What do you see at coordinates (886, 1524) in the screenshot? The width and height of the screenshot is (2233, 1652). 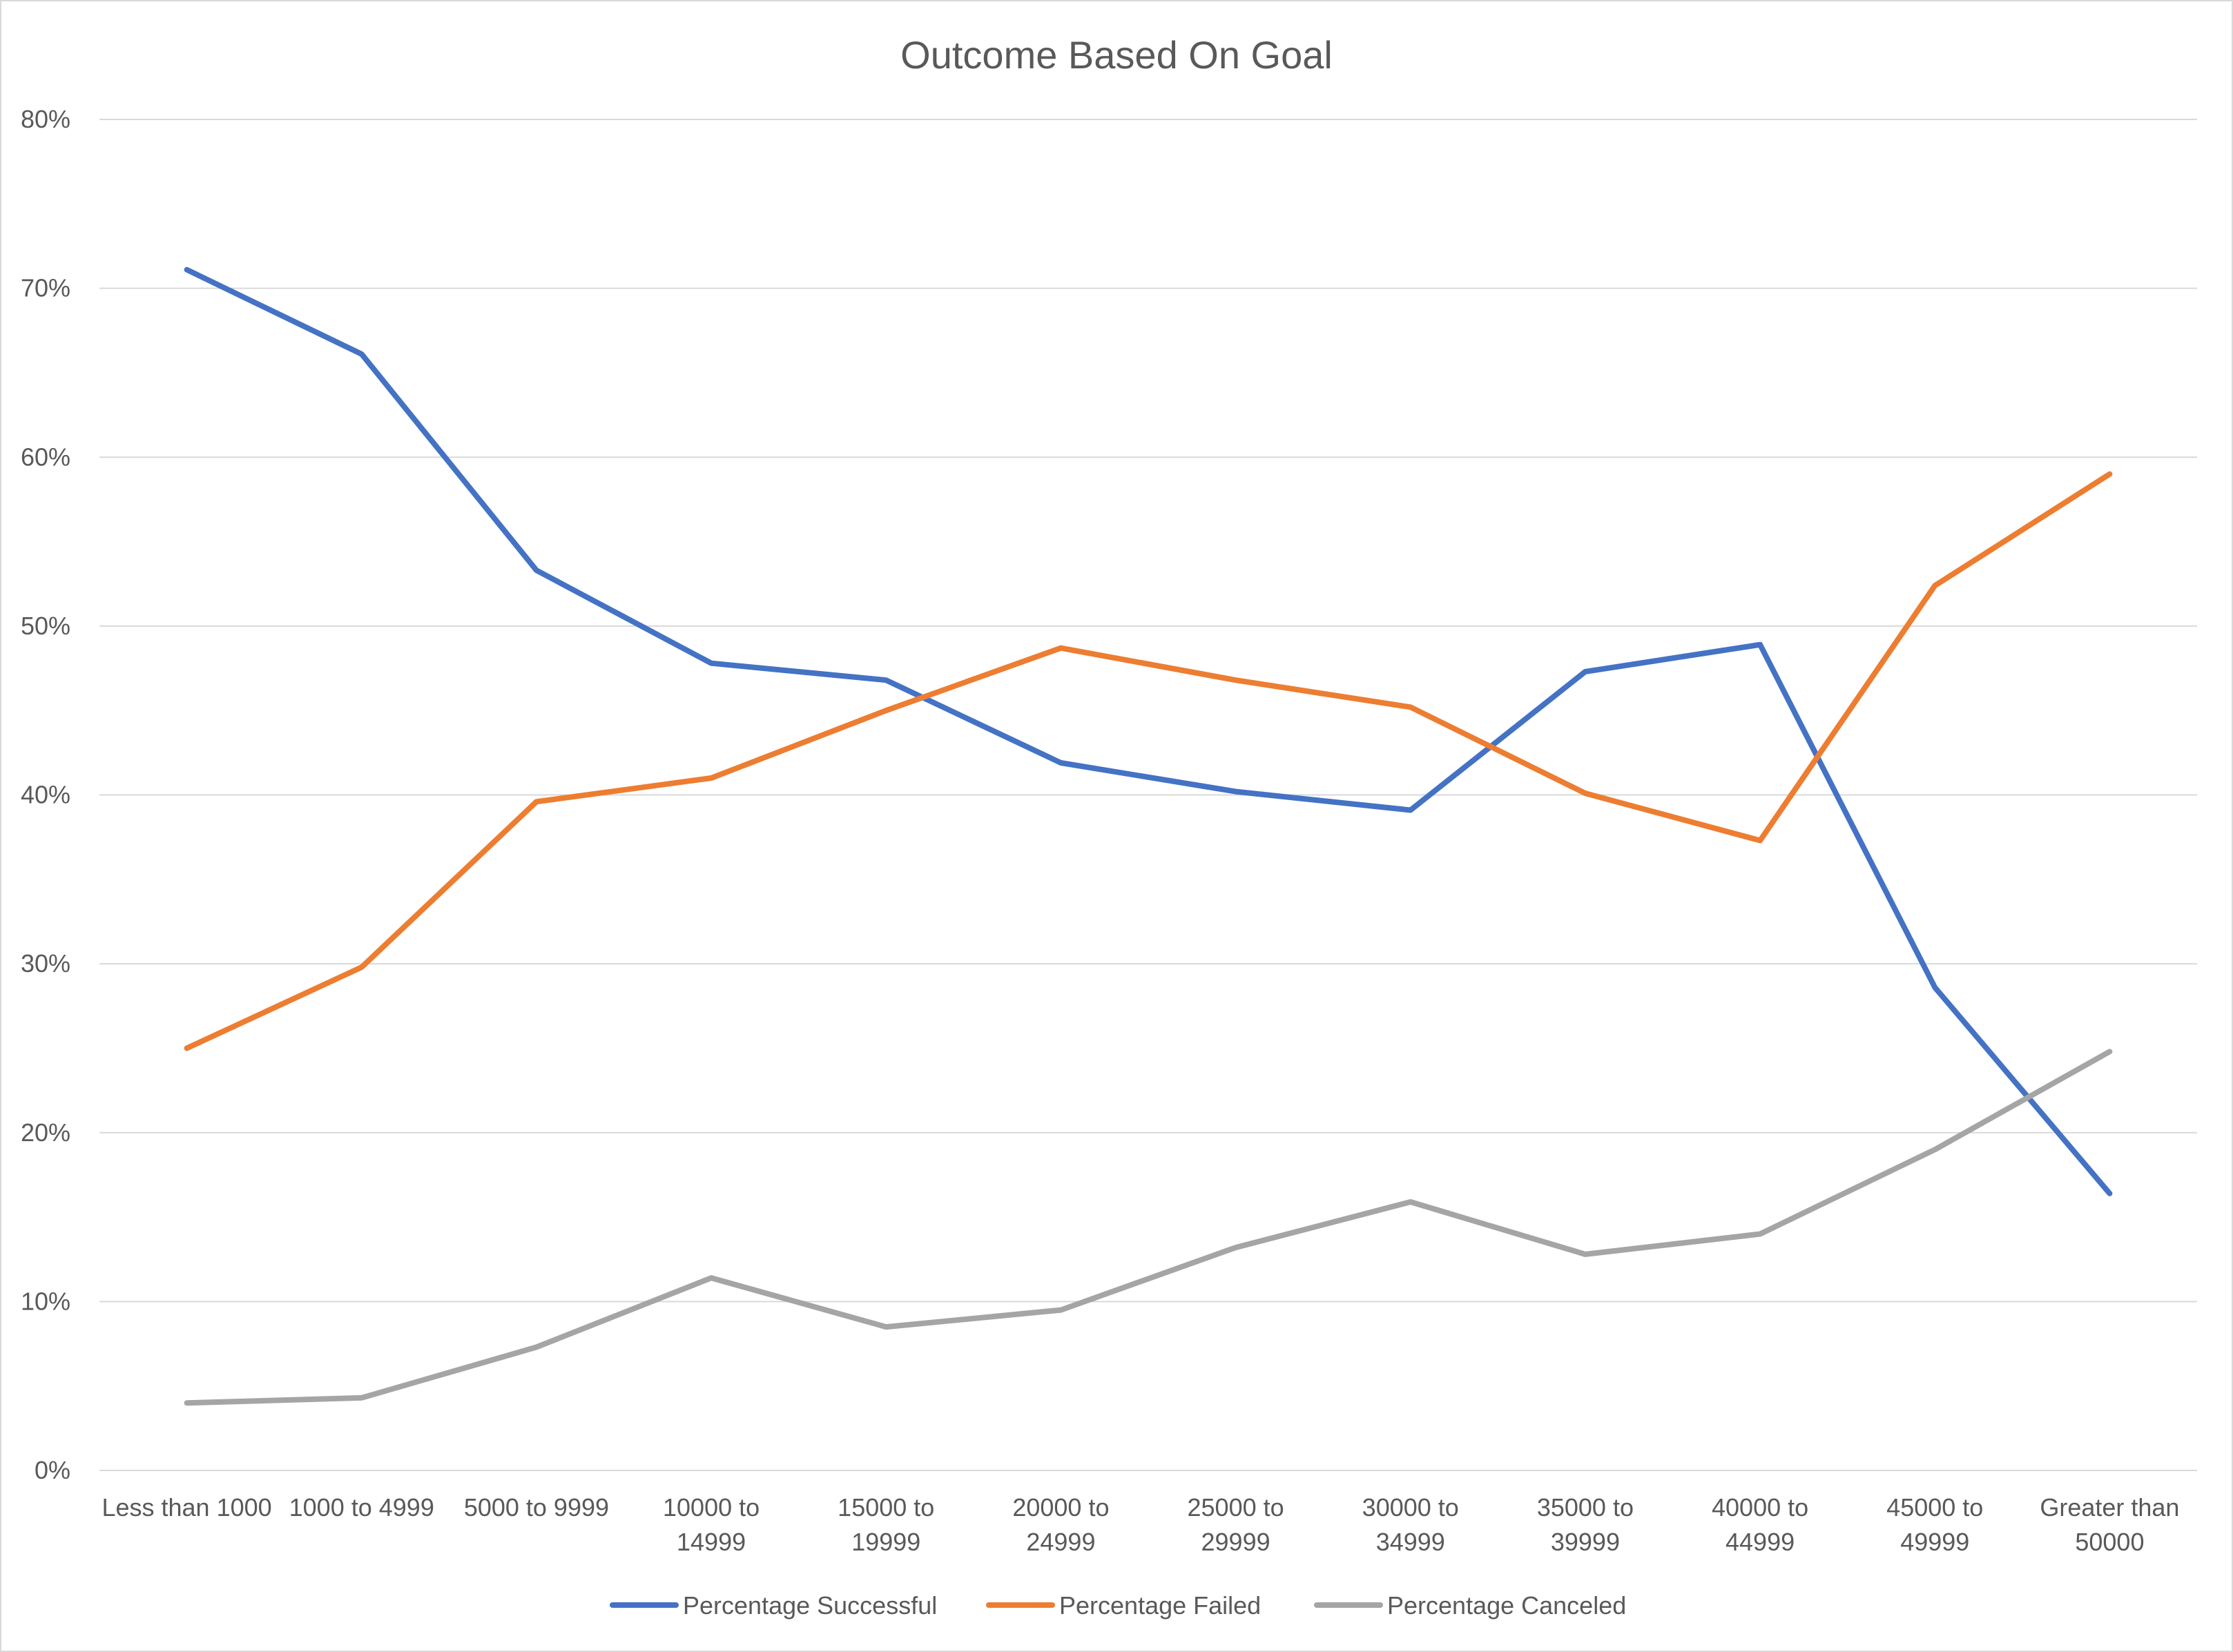 I see `x-tick-label: 15000 to 19999` at bounding box center [886, 1524].